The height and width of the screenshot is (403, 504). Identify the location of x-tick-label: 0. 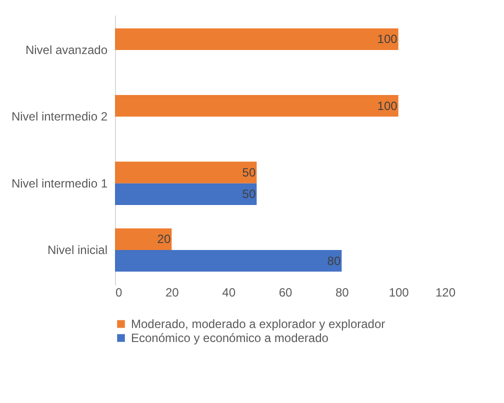
(119, 293).